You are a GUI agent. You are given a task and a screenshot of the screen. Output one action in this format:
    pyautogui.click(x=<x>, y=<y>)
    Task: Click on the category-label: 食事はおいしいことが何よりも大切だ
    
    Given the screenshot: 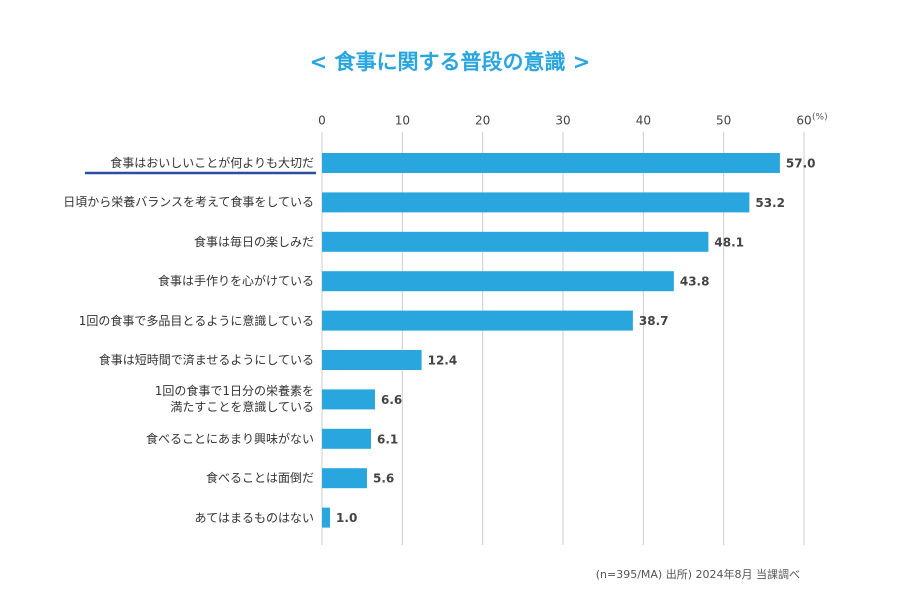 What is the action you would take?
    pyautogui.click(x=212, y=163)
    